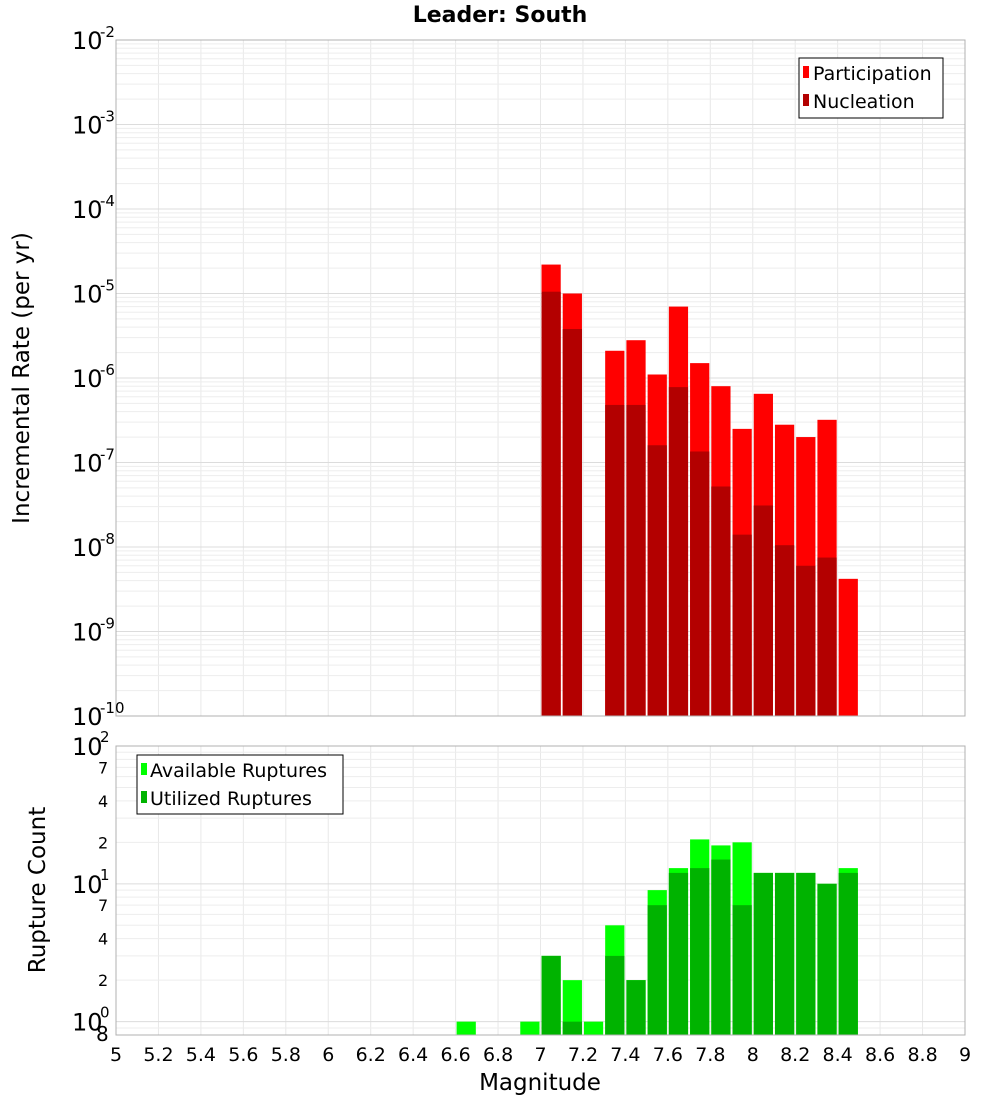  Describe the element at coordinates (105, 1013) in the screenshot. I see `bottom-y-tick-exponent: 0` at that location.